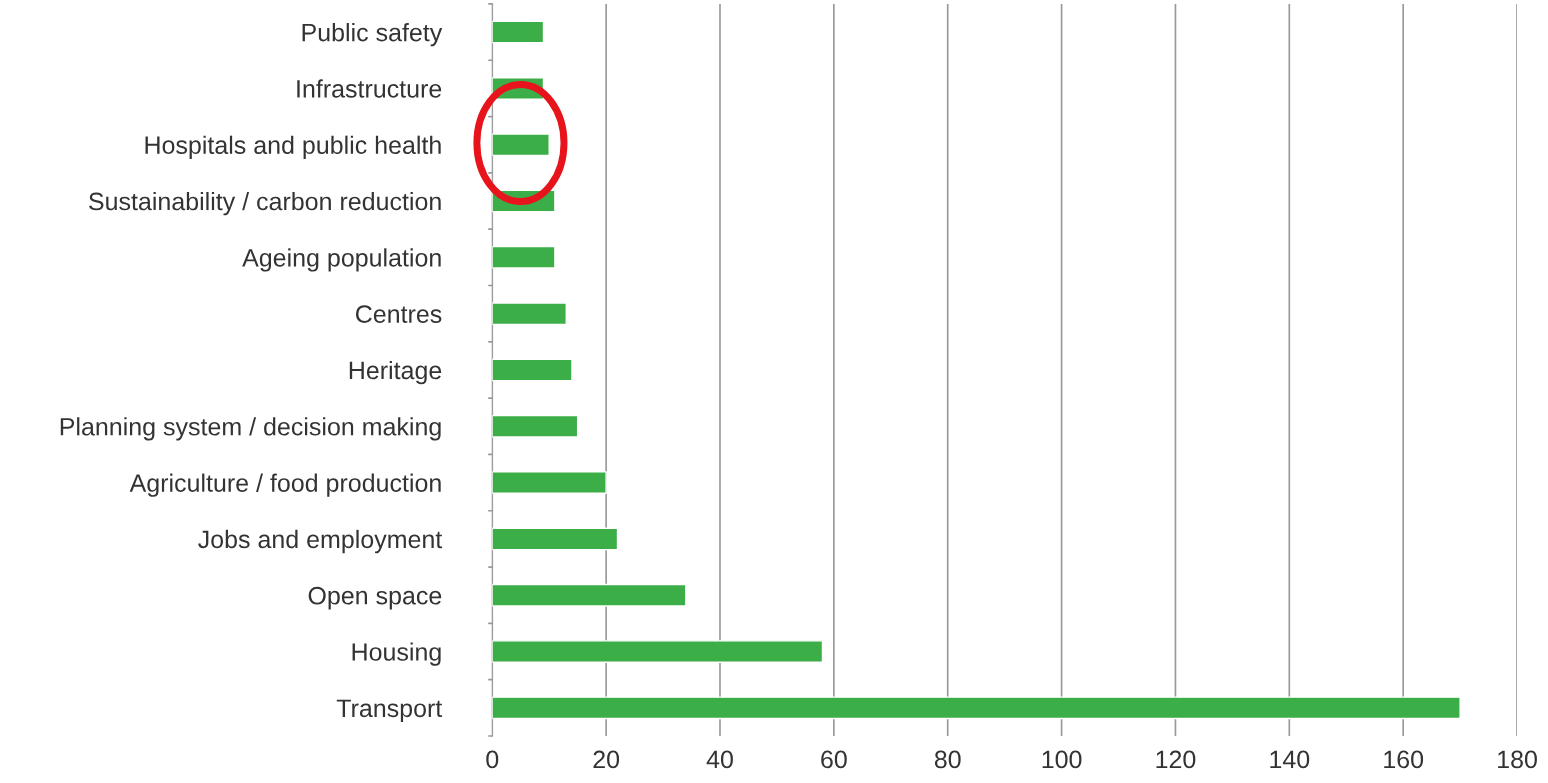  Describe the element at coordinates (1290, 759) in the screenshot. I see `x-tick-label: 140` at that location.